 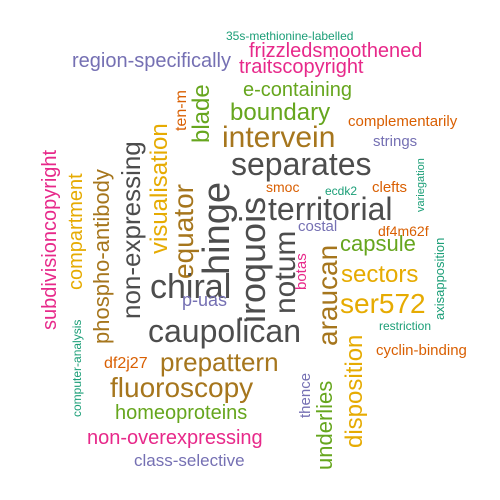 I want to click on word-subdivisioncopyright: subdivisioncopyright, so click(x=50, y=239).